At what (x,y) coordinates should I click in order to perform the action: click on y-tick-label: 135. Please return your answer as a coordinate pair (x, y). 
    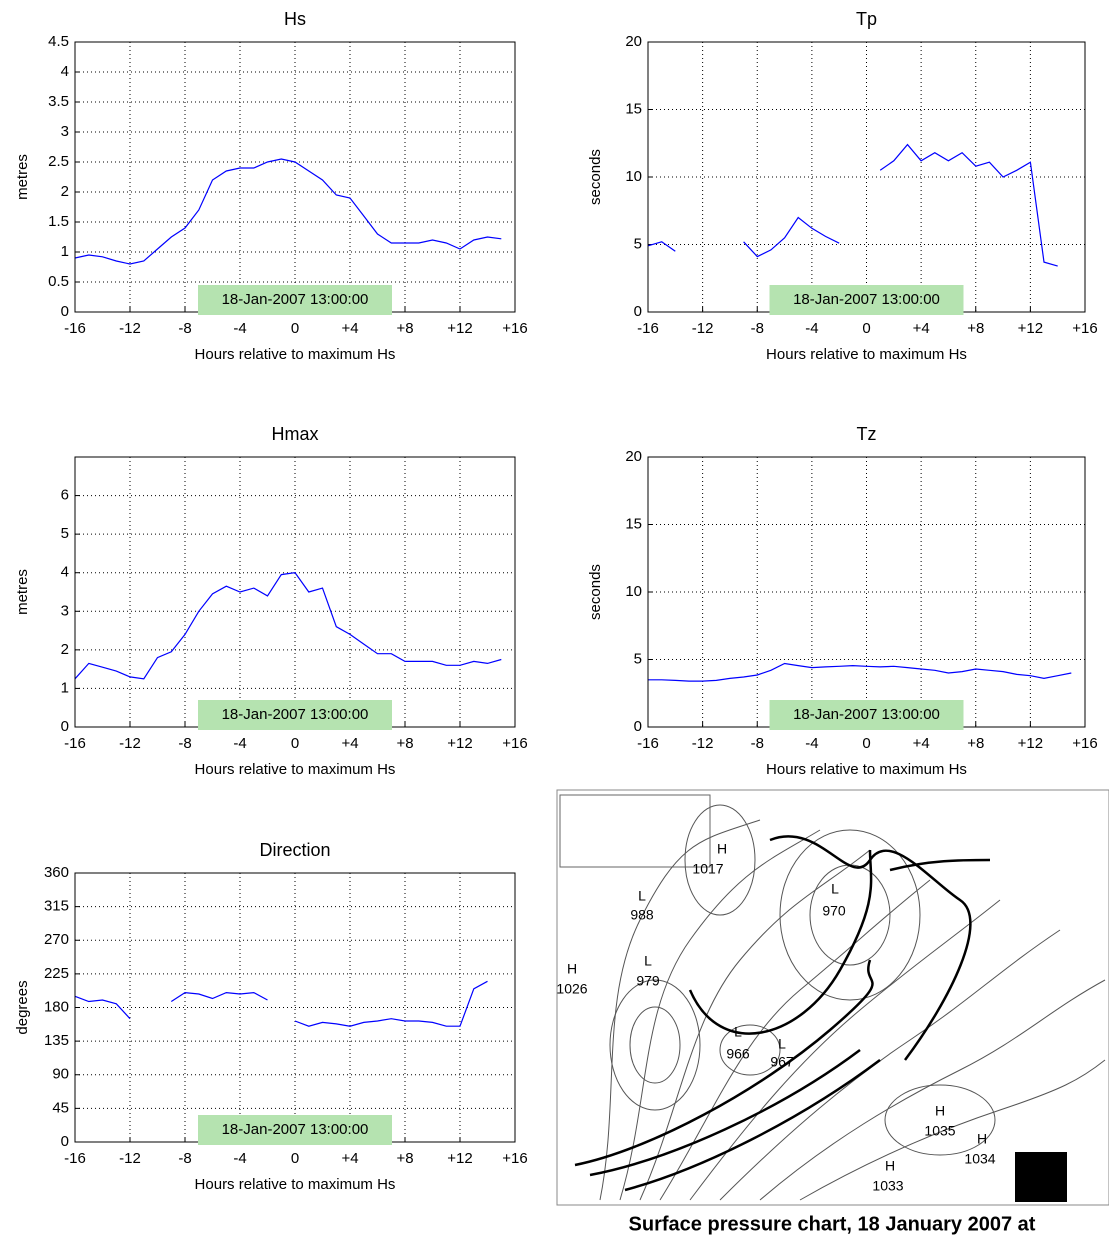
    Looking at the image, I should click on (56, 1040).